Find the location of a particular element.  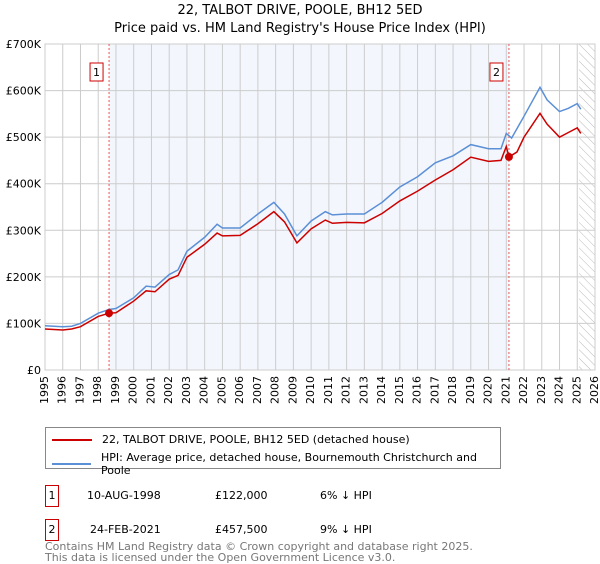

x-tick-label: 1995 is located at coordinates (44, 390).